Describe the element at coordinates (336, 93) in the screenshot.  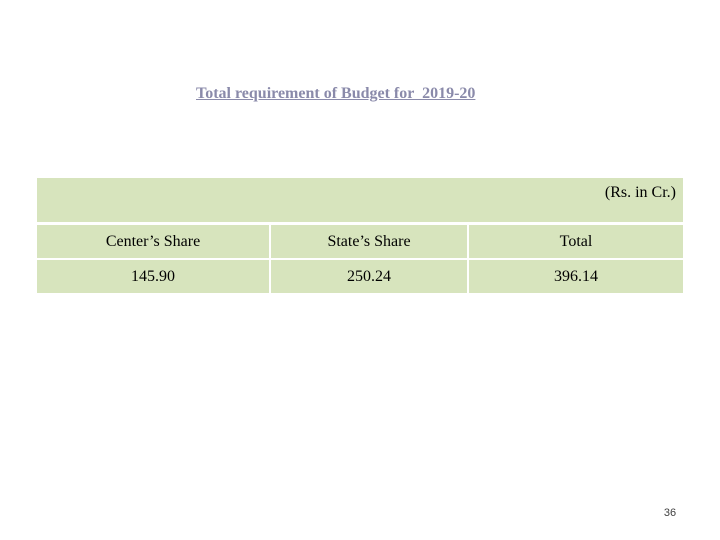
I see `slide-title: Total requirement of Budget for 2019-20` at that location.